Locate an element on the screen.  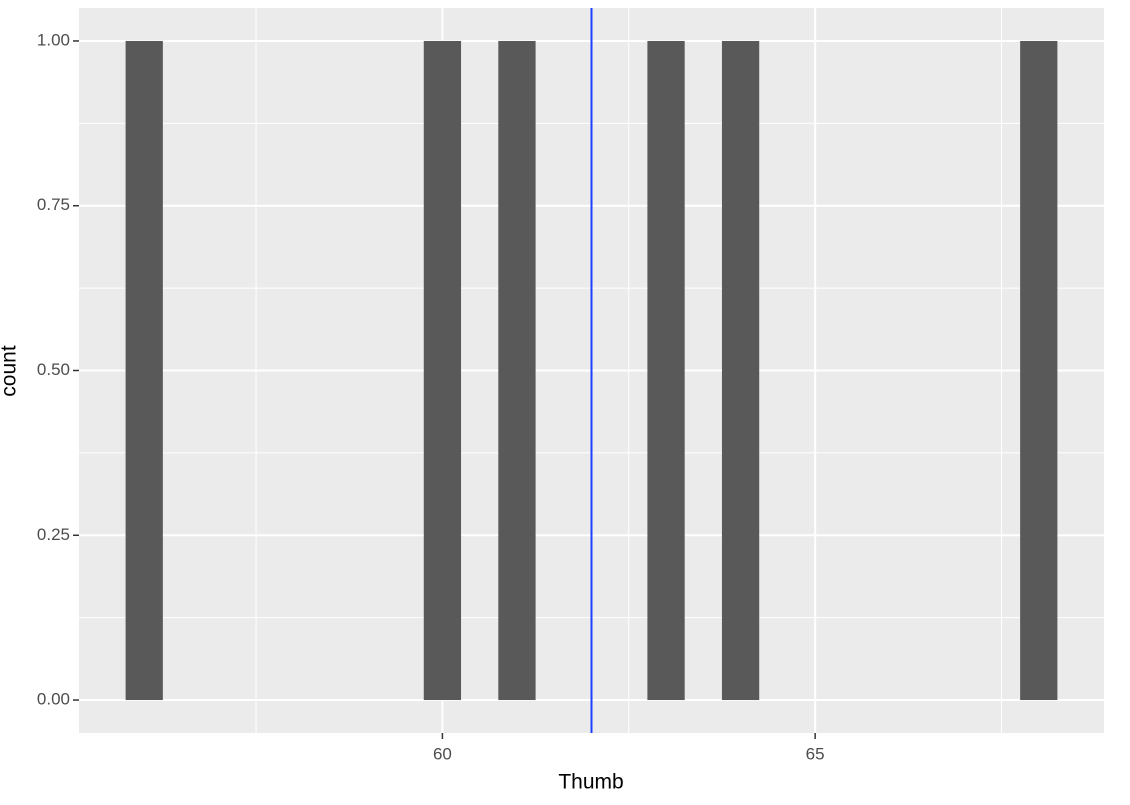
x-tick-label: 60 is located at coordinates (442, 753).